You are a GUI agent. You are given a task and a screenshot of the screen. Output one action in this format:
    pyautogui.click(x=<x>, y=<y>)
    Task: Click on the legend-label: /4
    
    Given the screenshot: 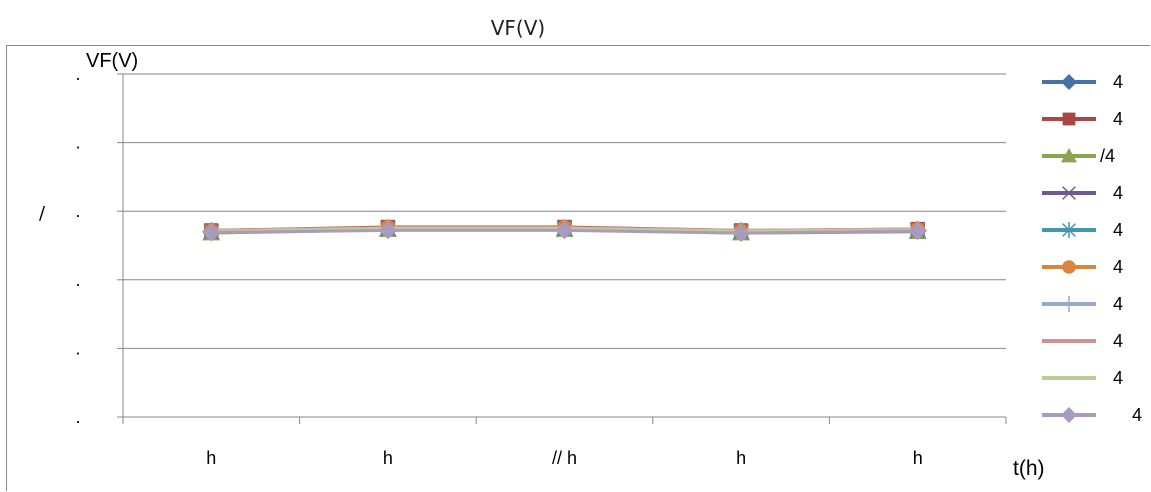 What is the action you would take?
    pyautogui.click(x=1108, y=156)
    